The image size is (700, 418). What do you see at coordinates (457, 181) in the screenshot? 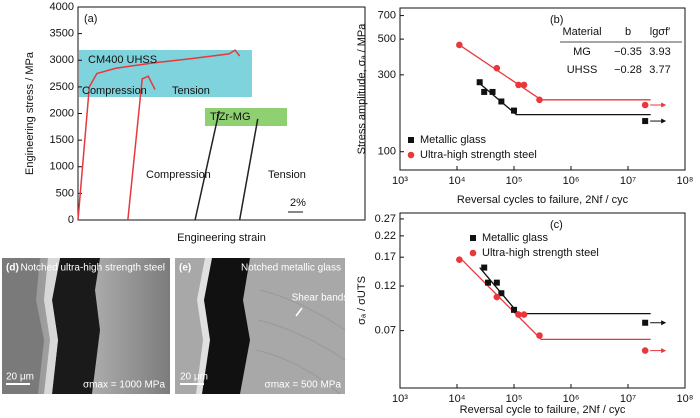
I see `x-tick-label: 10⁴` at bounding box center [457, 181].